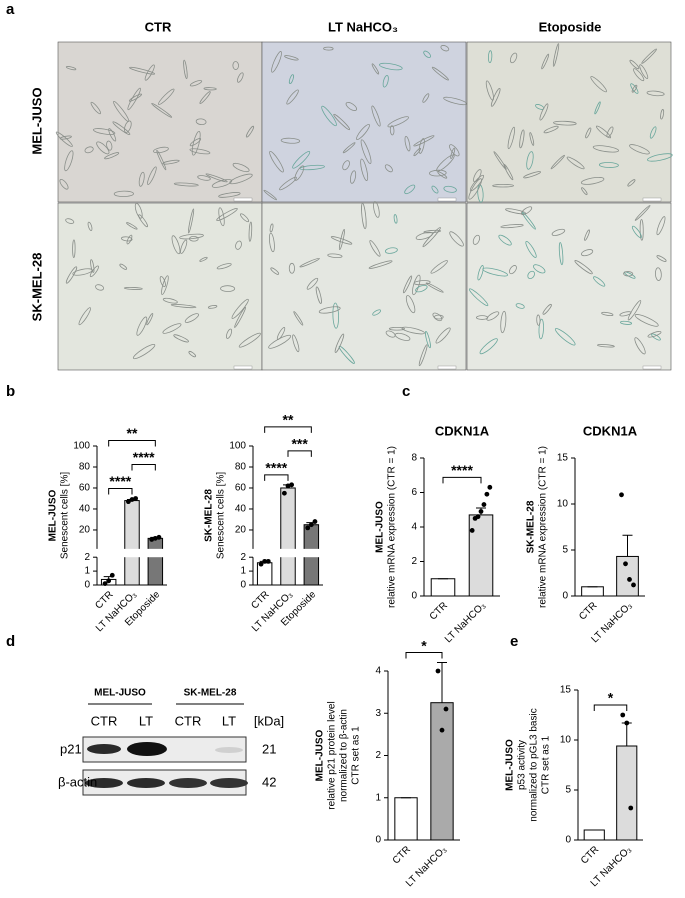 The width and height of the screenshot is (685, 898). I want to click on row-header: MEL-JUSO, so click(36, 120).